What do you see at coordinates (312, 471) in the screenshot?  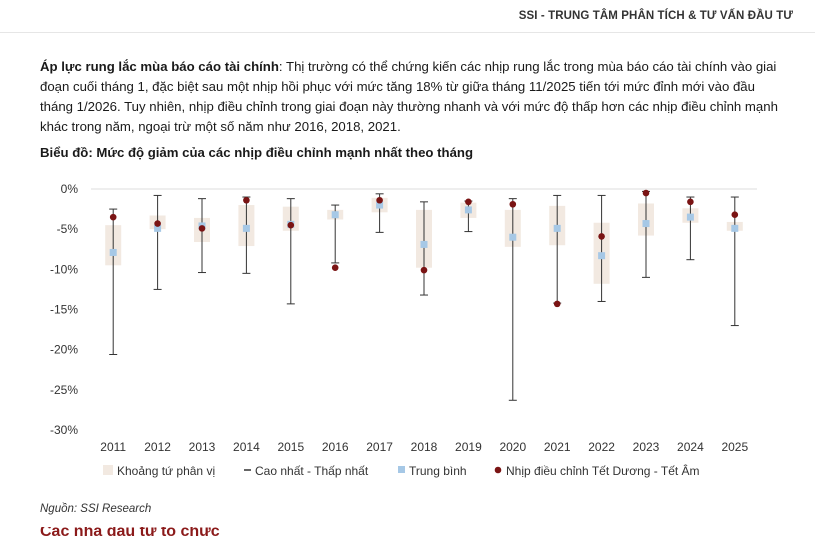 I see `legend-range-label: Cao nhất - Thấp nhất` at bounding box center [312, 471].